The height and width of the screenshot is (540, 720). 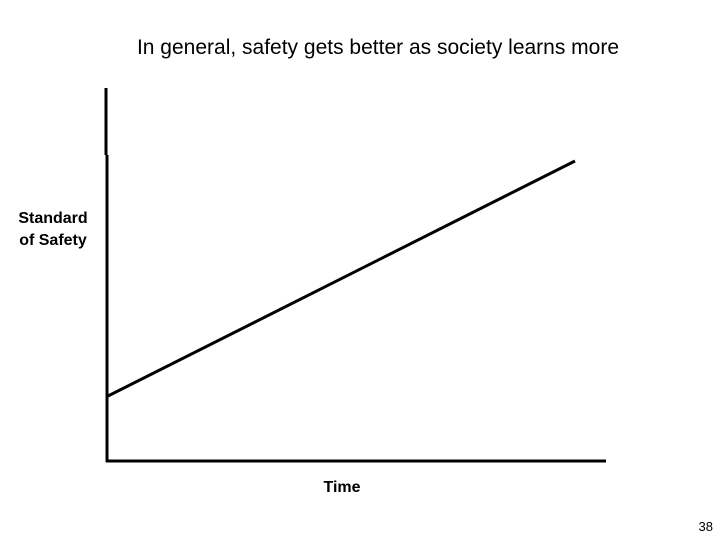 What do you see at coordinates (106, 275) in the screenshot?
I see `y-axis` at bounding box center [106, 275].